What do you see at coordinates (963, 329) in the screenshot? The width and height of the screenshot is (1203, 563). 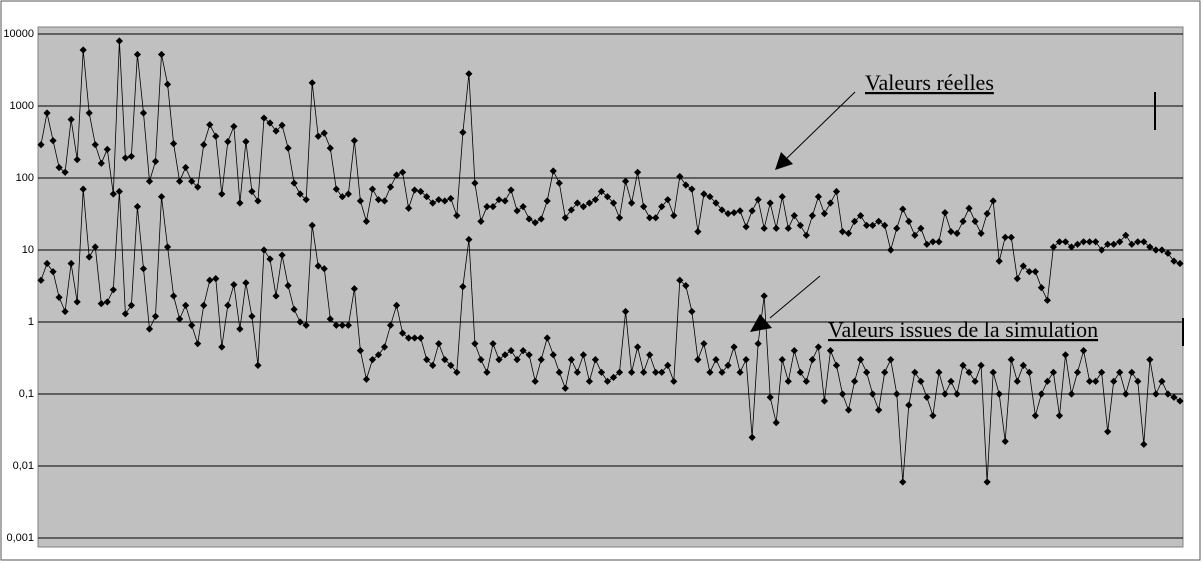 I see `annotation: Valeurs issues de la simulation` at bounding box center [963, 329].